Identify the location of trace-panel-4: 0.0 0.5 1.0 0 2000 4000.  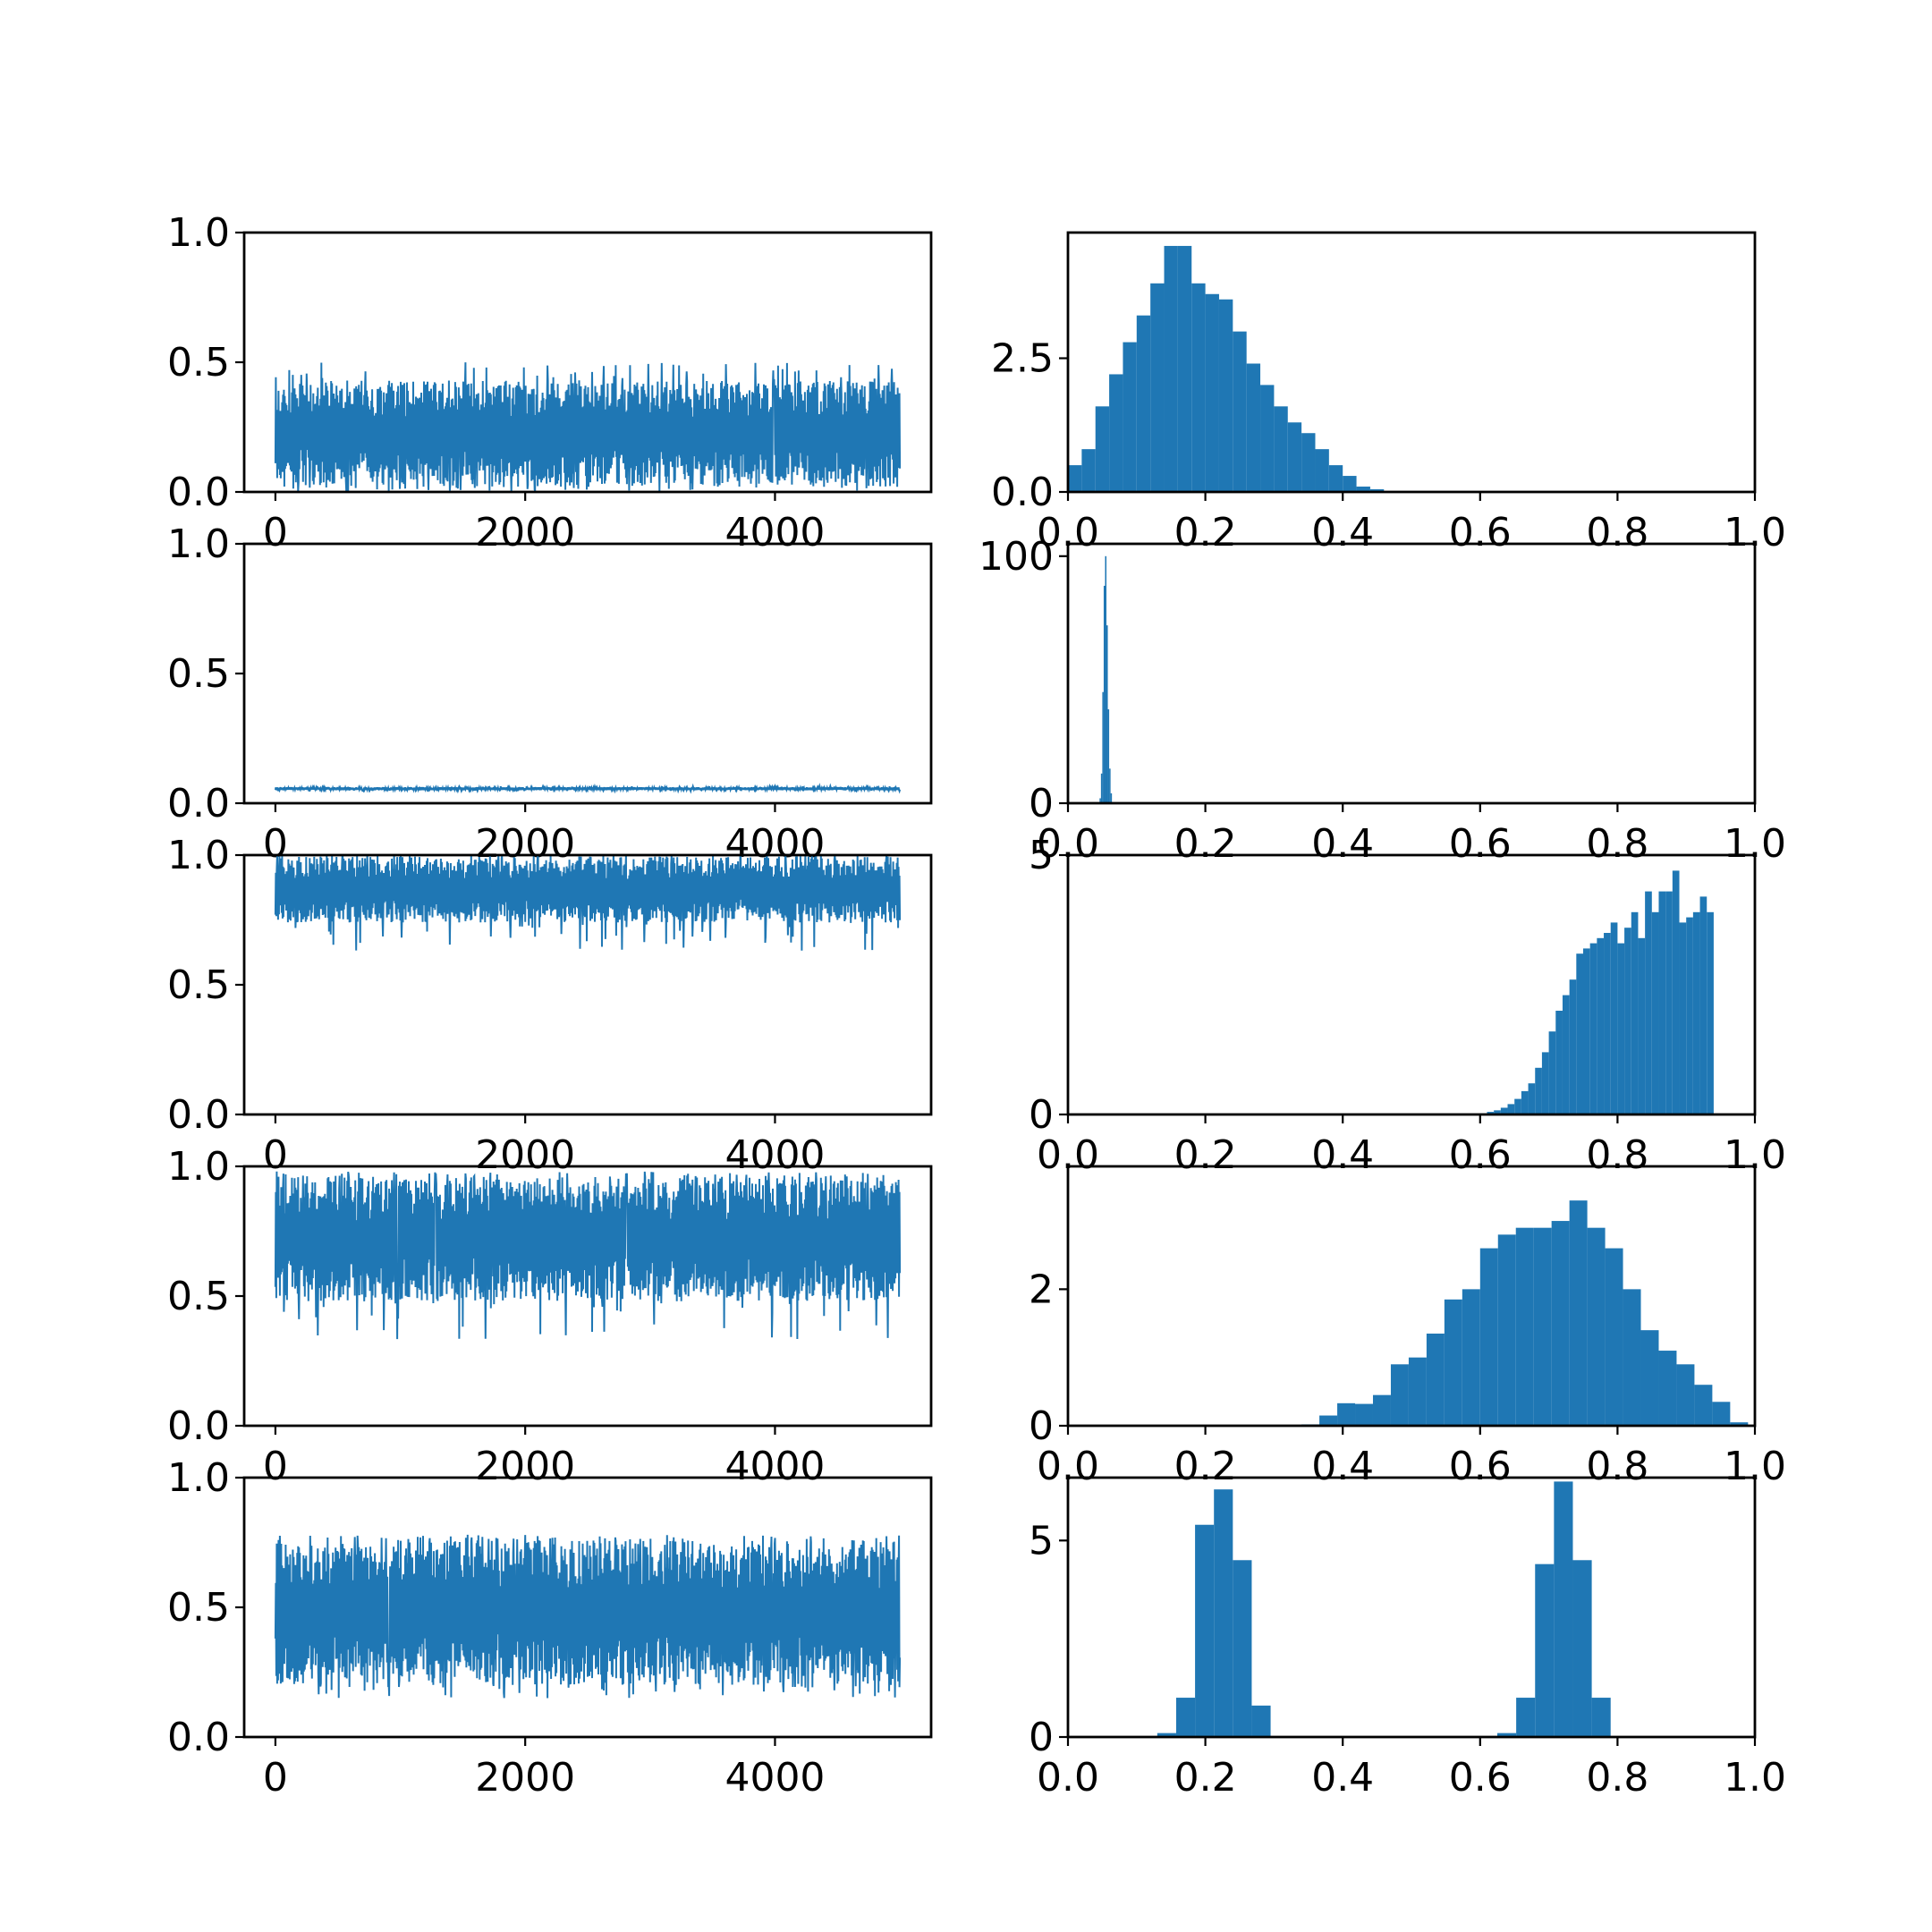
(550, 1316).